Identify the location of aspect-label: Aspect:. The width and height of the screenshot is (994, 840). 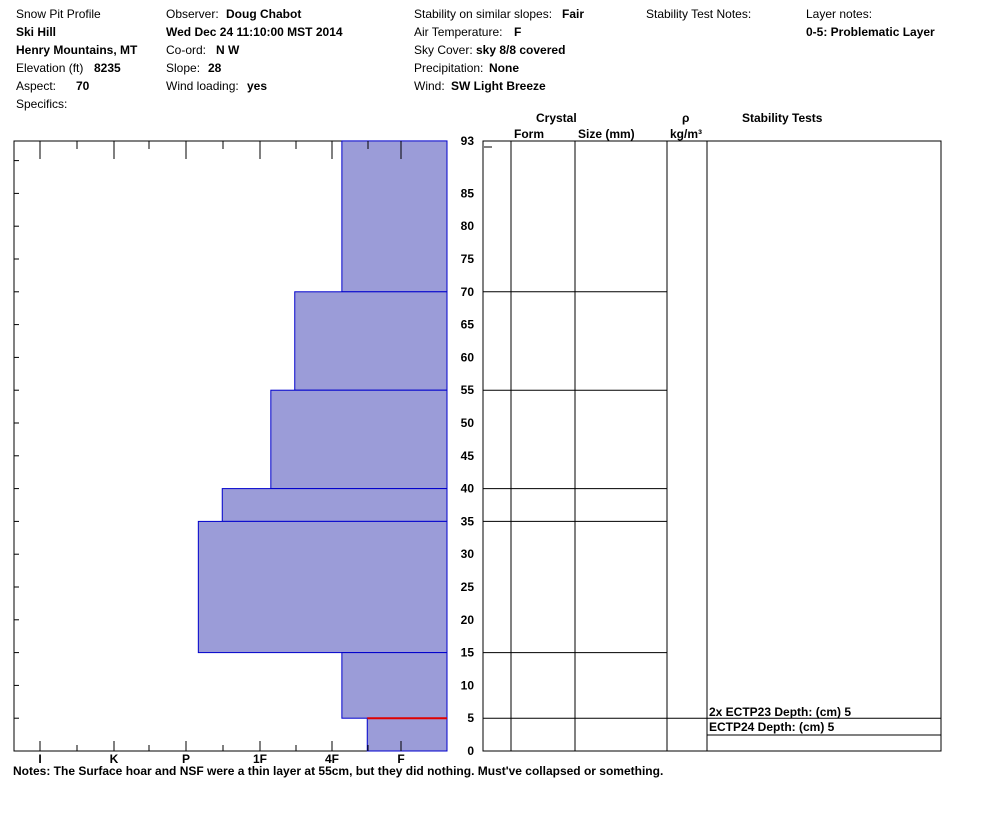
(36, 86).